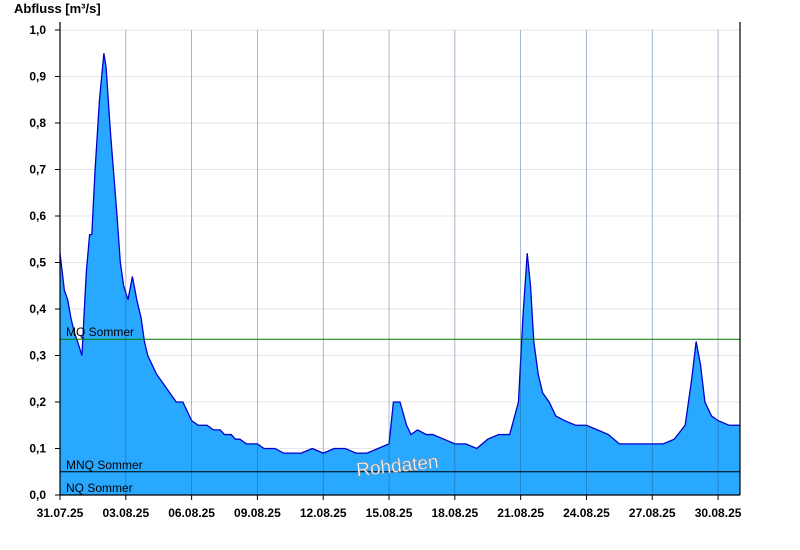  What do you see at coordinates (37, 77) in the screenshot?
I see `y-tick-label: 0,9` at bounding box center [37, 77].